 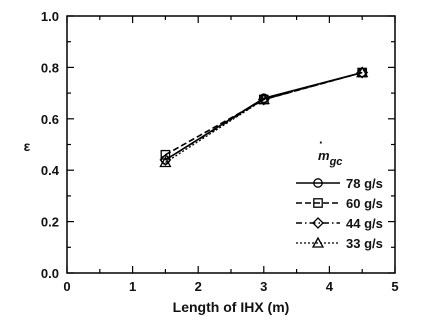 I want to click on y-tick-label: 1.0, so click(x=50, y=16).